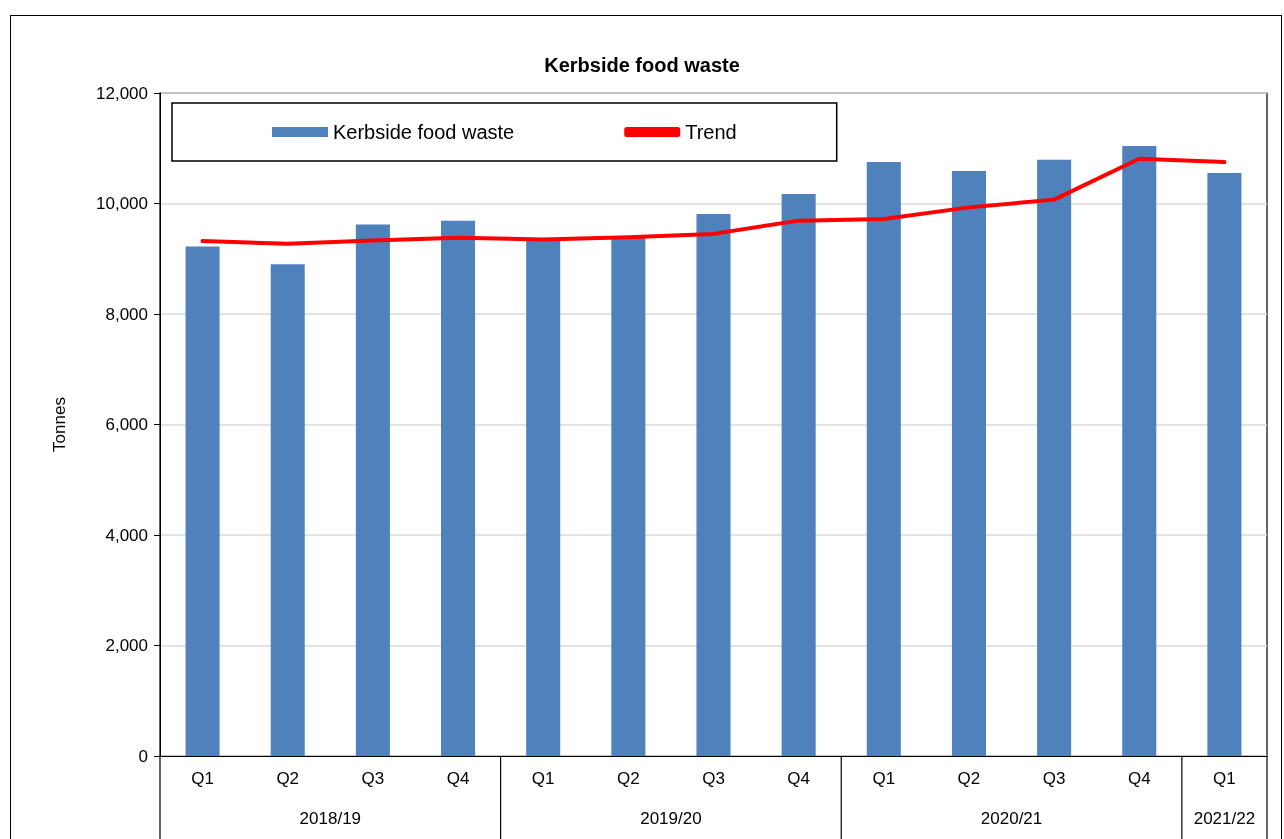 The image size is (1284, 839). Describe the element at coordinates (642, 65) in the screenshot. I see `chart-title: Kerbside food waste` at that location.